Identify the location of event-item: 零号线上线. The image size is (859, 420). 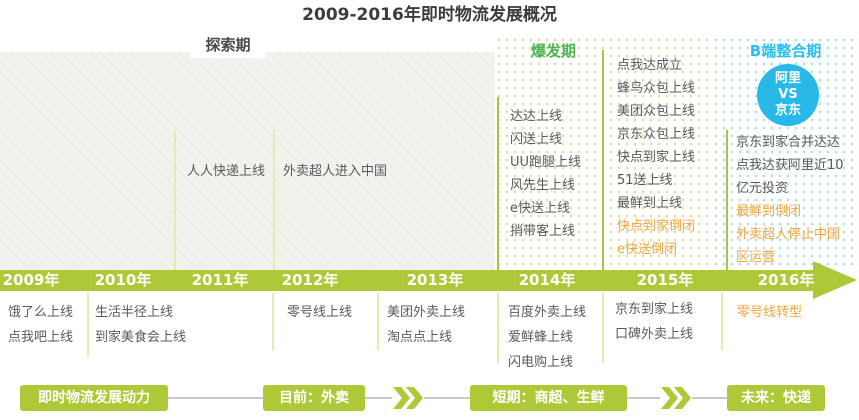
(320, 312).